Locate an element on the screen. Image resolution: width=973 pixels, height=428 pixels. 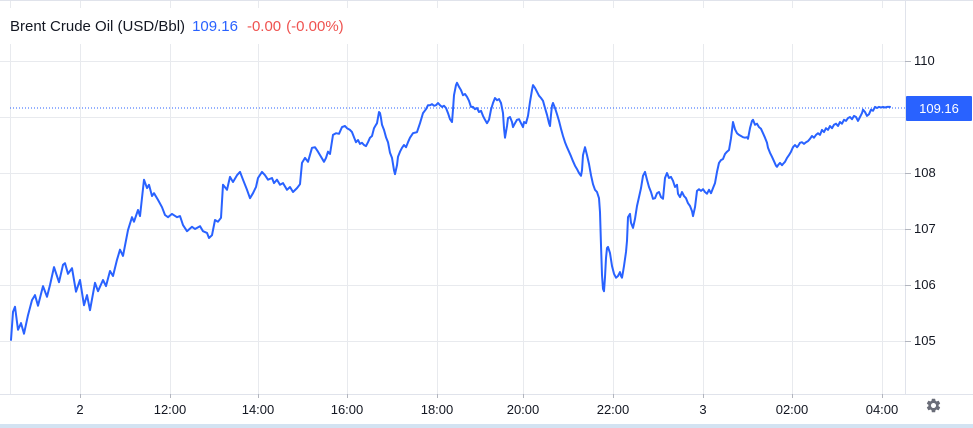
time-axis-label: 04:00 is located at coordinates (882, 409).